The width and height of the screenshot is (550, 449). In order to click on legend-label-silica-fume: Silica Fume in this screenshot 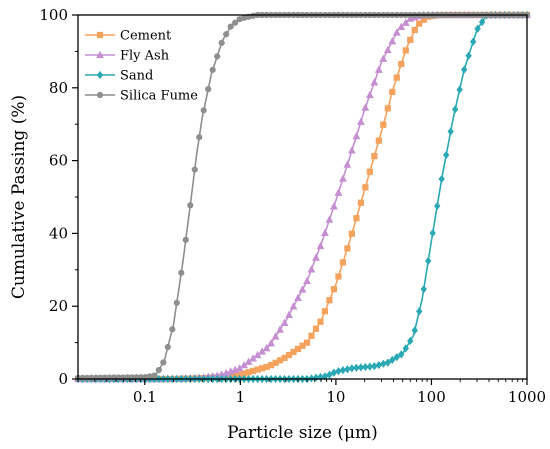, I will do `click(159, 96)`.